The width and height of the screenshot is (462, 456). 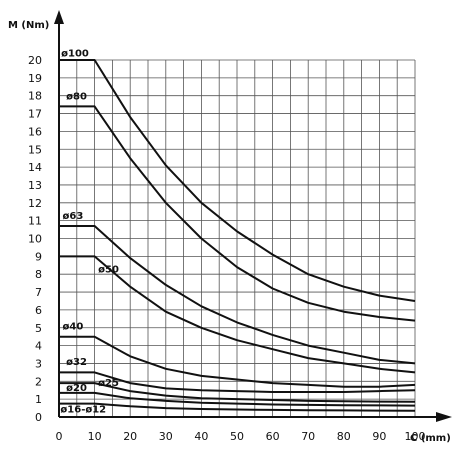 What do you see at coordinates (35, 131) in the screenshot?
I see `y-tick-label: 16` at bounding box center [35, 131].